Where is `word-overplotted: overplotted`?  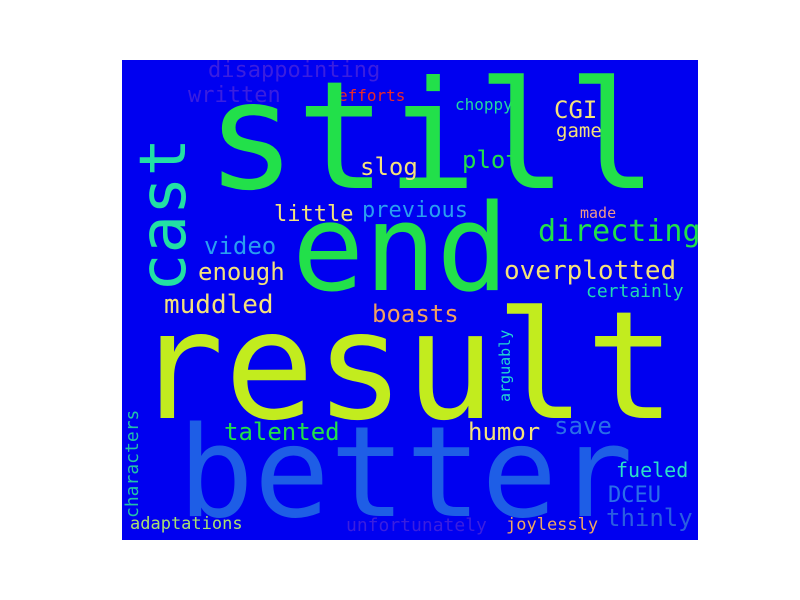
word-overplotted: overplotted is located at coordinates (590, 271).